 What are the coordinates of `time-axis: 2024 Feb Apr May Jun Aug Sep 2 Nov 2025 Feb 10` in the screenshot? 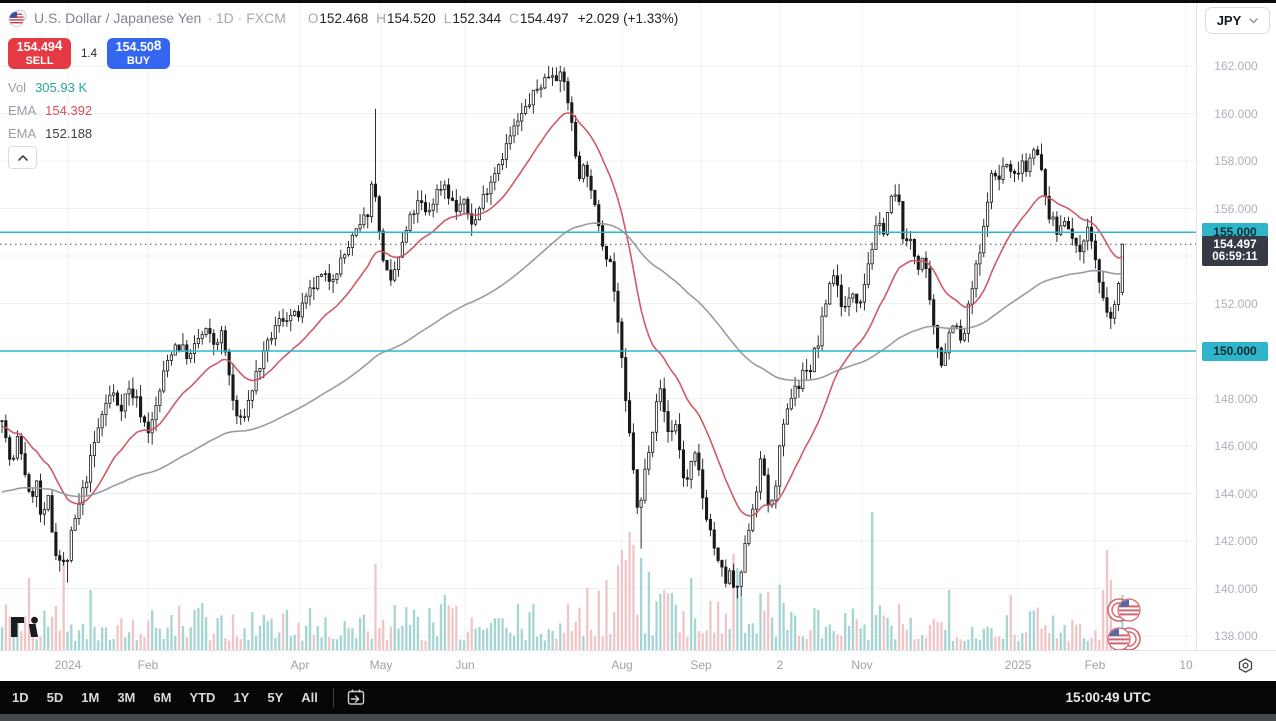 It's located at (638, 666).